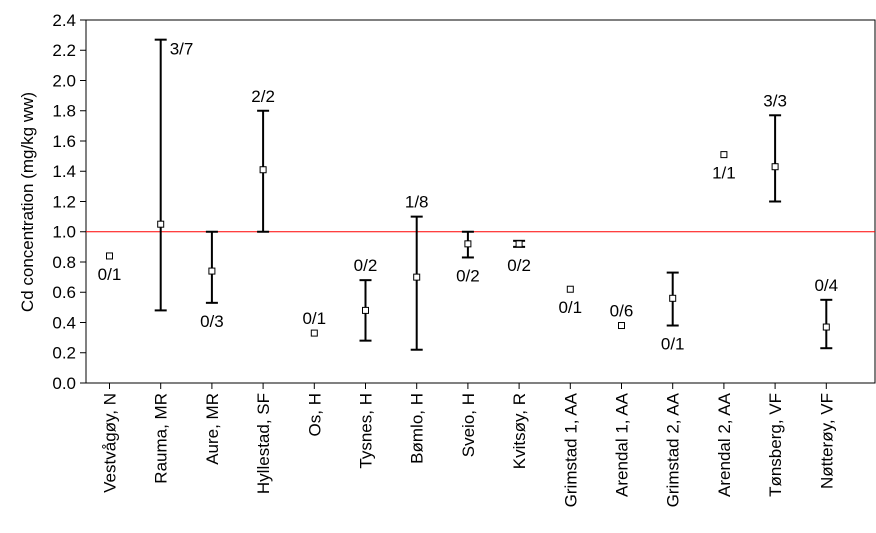 The height and width of the screenshot is (533, 876). I want to click on x-category-label: Nøtterøy, VF, so click(826, 441).